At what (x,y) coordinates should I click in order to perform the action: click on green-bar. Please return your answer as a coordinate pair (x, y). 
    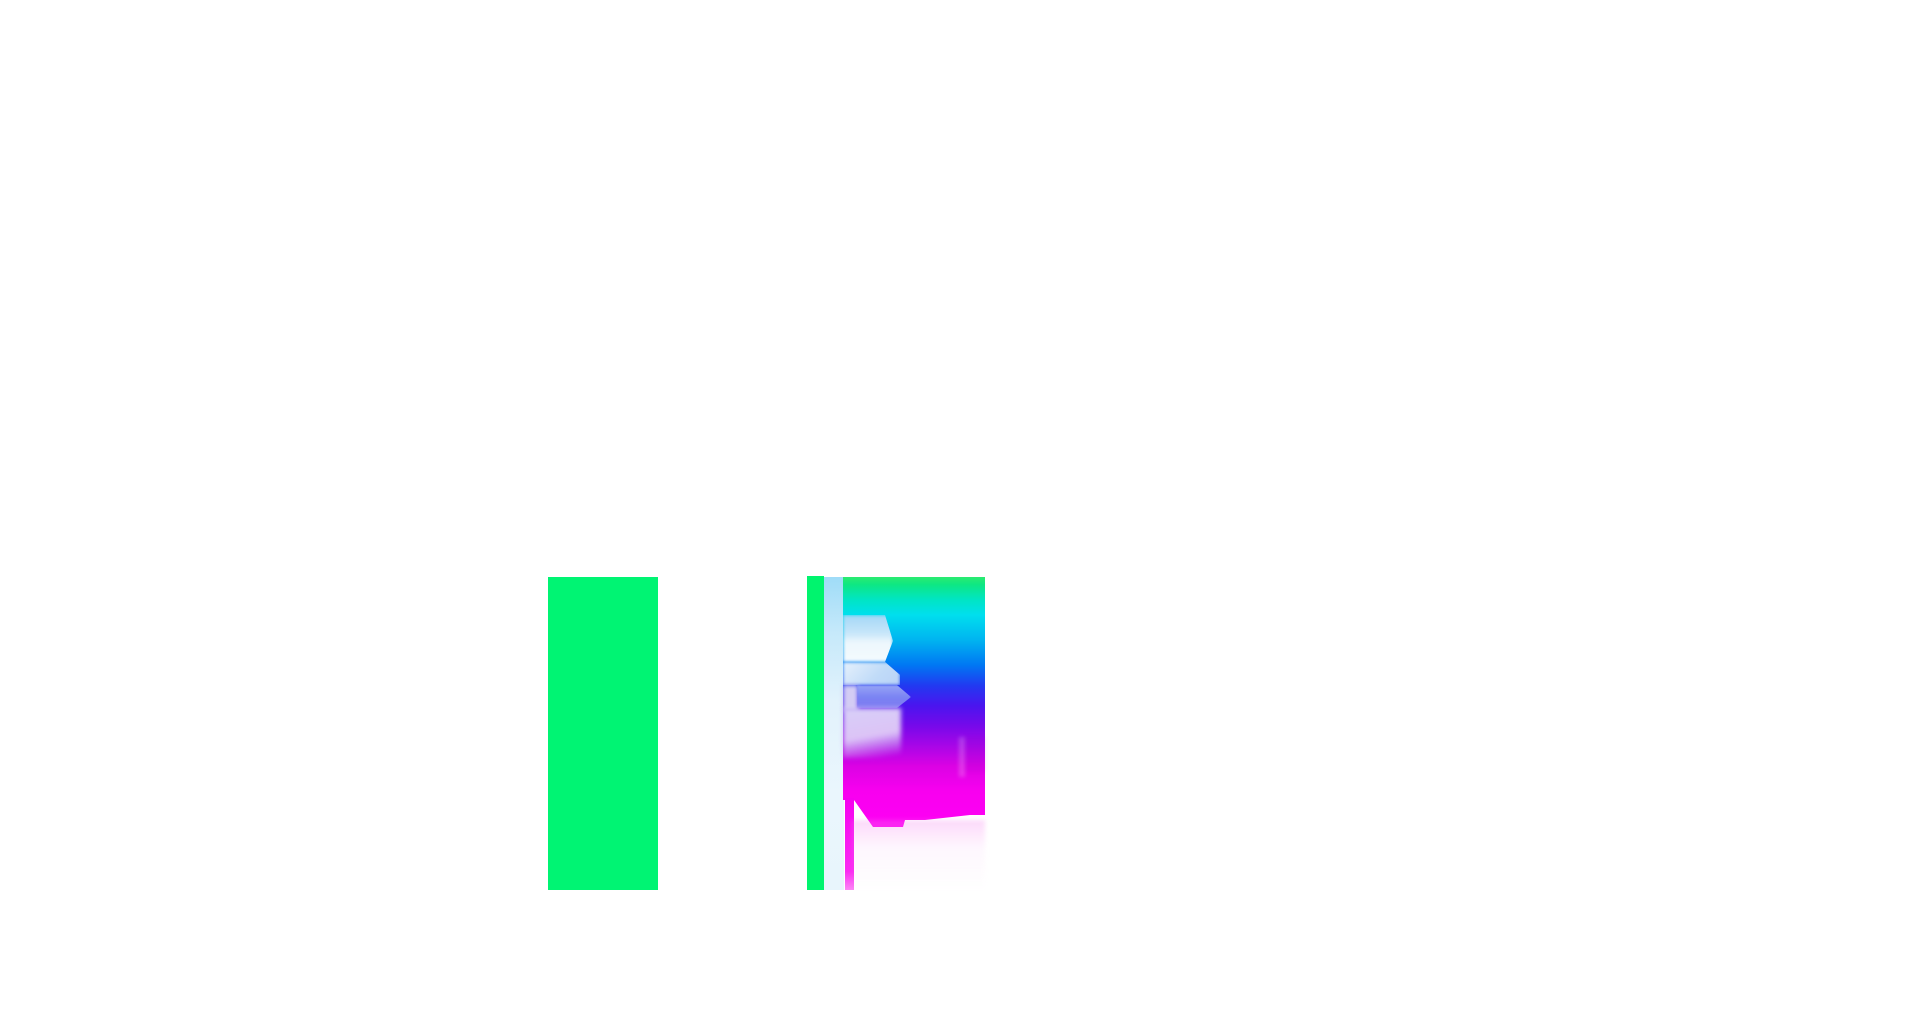
    Looking at the image, I should click on (815, 733).